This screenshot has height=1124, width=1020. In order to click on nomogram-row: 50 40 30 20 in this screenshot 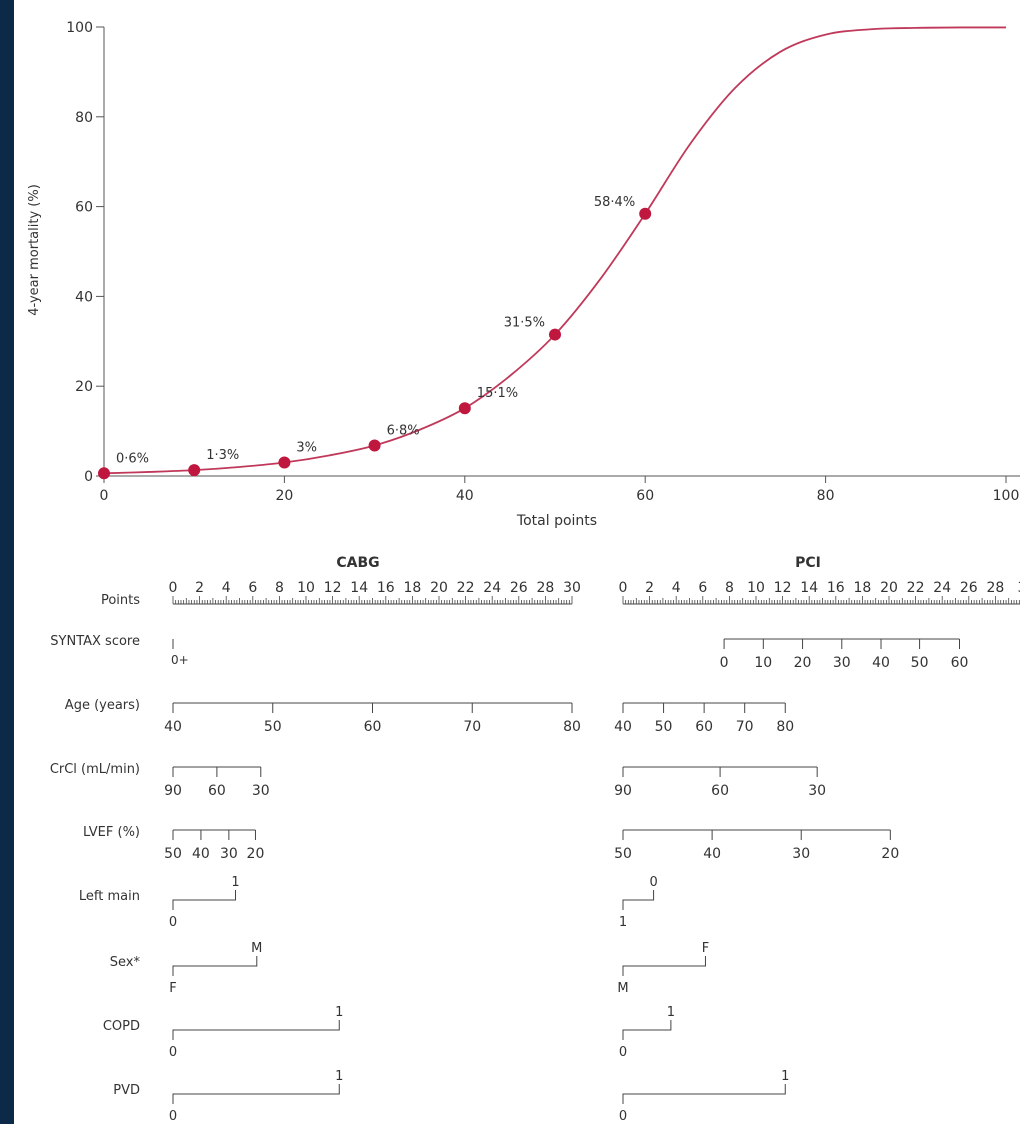, I will do `click(756, 845)`.